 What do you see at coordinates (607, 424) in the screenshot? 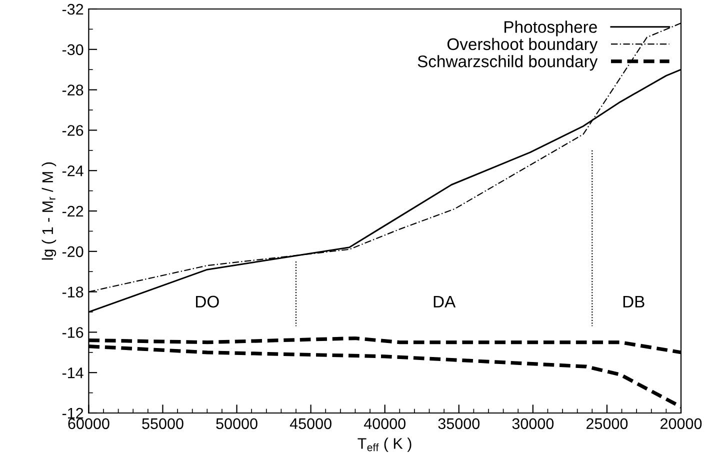
I see `x-tick-label: 25000` at bounding box center [607, 424].